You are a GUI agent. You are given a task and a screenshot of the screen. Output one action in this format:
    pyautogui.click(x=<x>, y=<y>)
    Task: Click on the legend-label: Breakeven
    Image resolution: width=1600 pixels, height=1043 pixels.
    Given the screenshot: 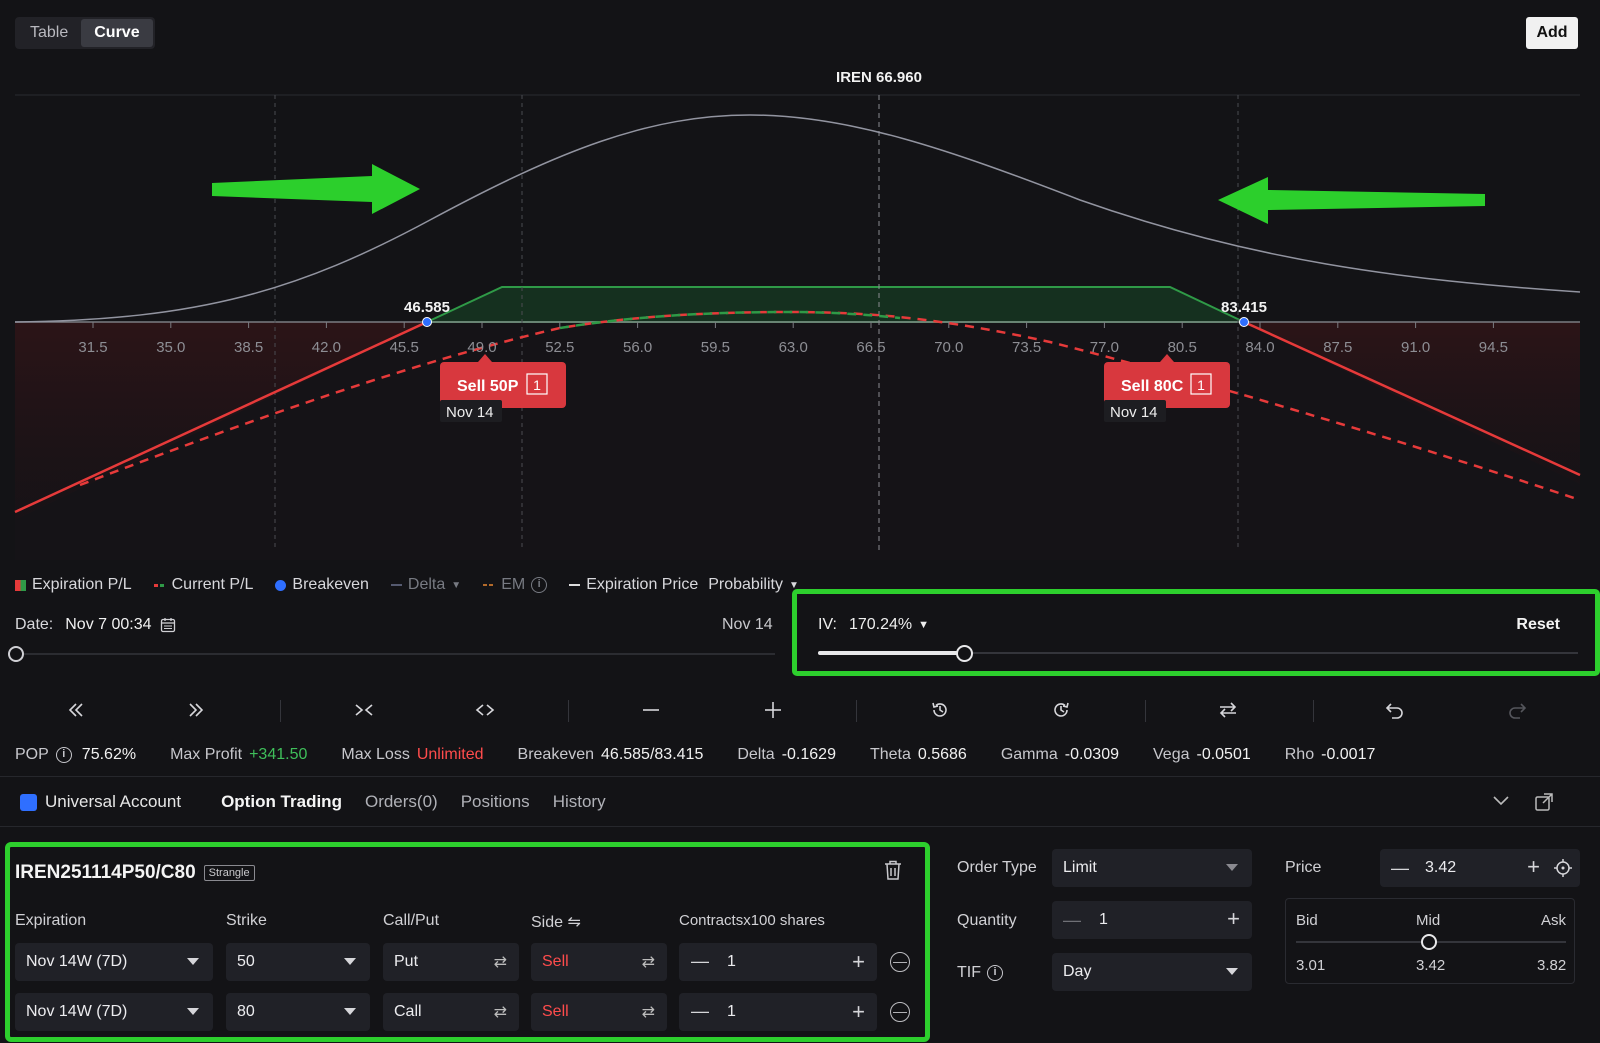 What is the action you would take?
    pyautogui.click(x=330, y=584)
    